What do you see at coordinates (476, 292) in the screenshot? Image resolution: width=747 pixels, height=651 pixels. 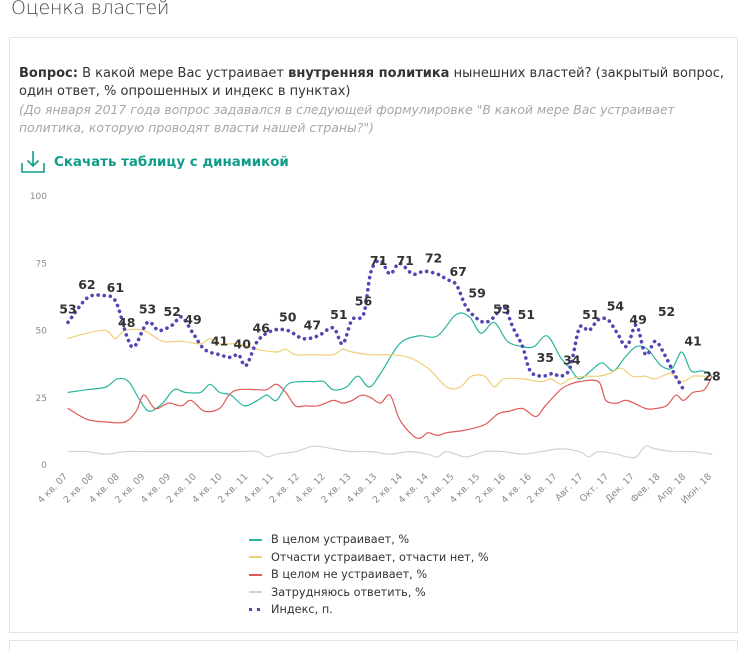 I see `index-data-label: 59` at bounding box center [476, 292].